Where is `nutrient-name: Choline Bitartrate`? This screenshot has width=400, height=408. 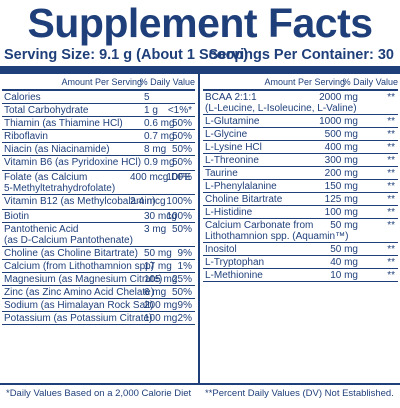
nutrient-name: Choline Bitartrate is located at coordinates (244, 199).